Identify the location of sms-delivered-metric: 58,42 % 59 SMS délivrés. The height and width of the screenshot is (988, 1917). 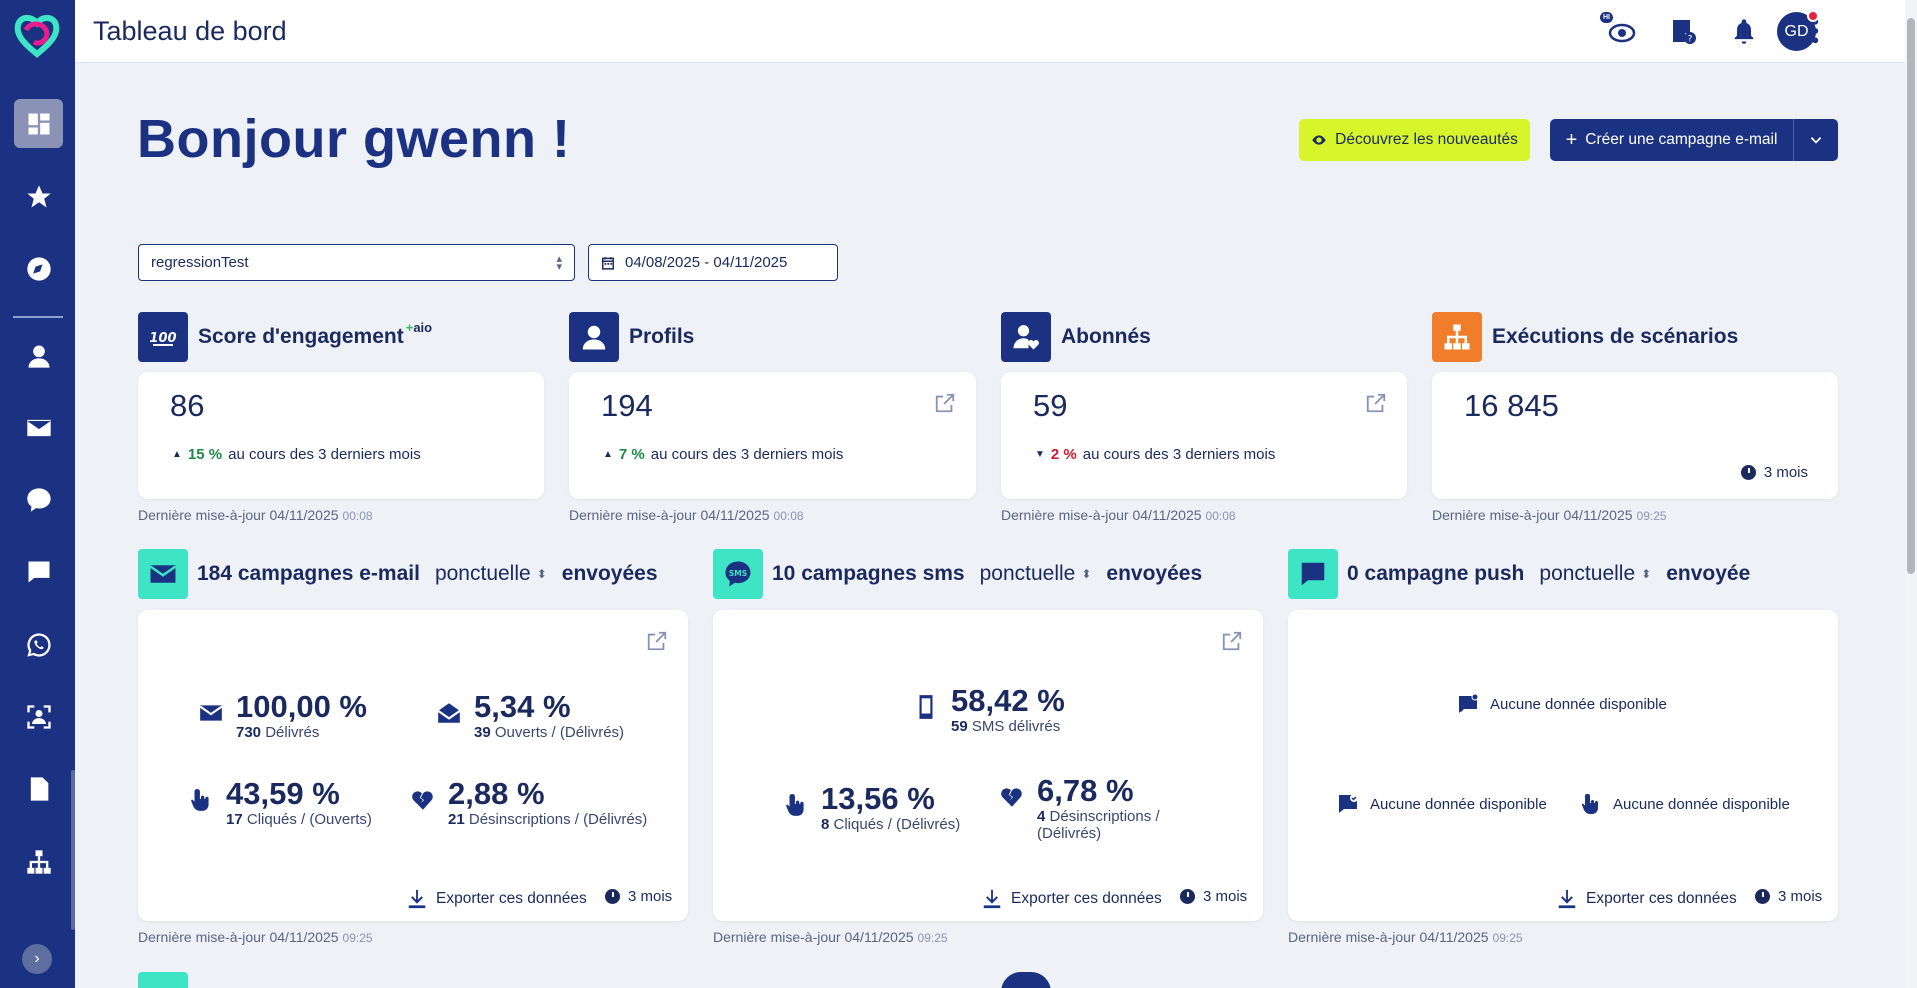
(989, 709).